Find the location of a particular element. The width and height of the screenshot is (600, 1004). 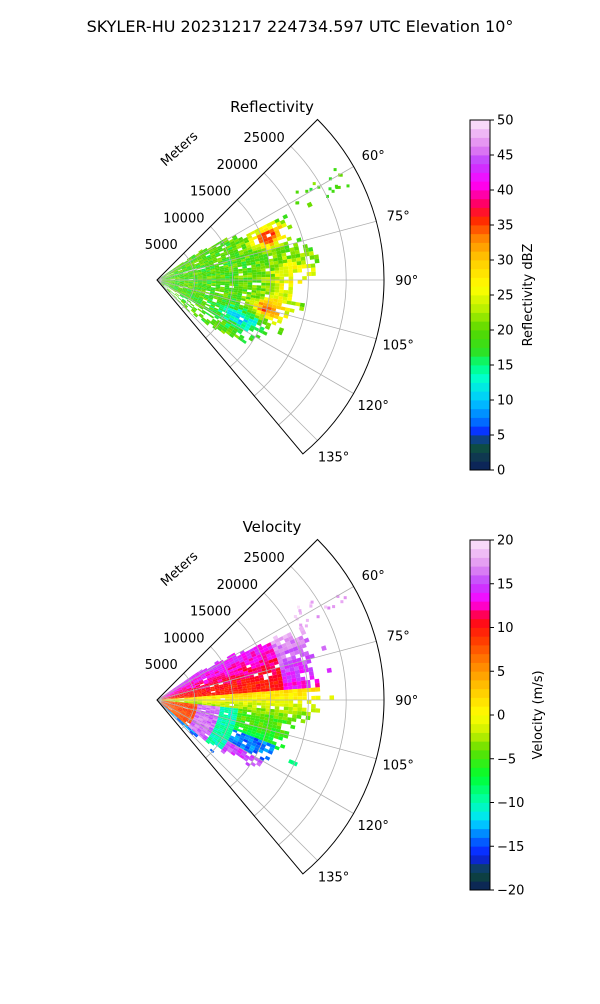

azimuth-tick-label: 105° is located at coordinates (398, 346).